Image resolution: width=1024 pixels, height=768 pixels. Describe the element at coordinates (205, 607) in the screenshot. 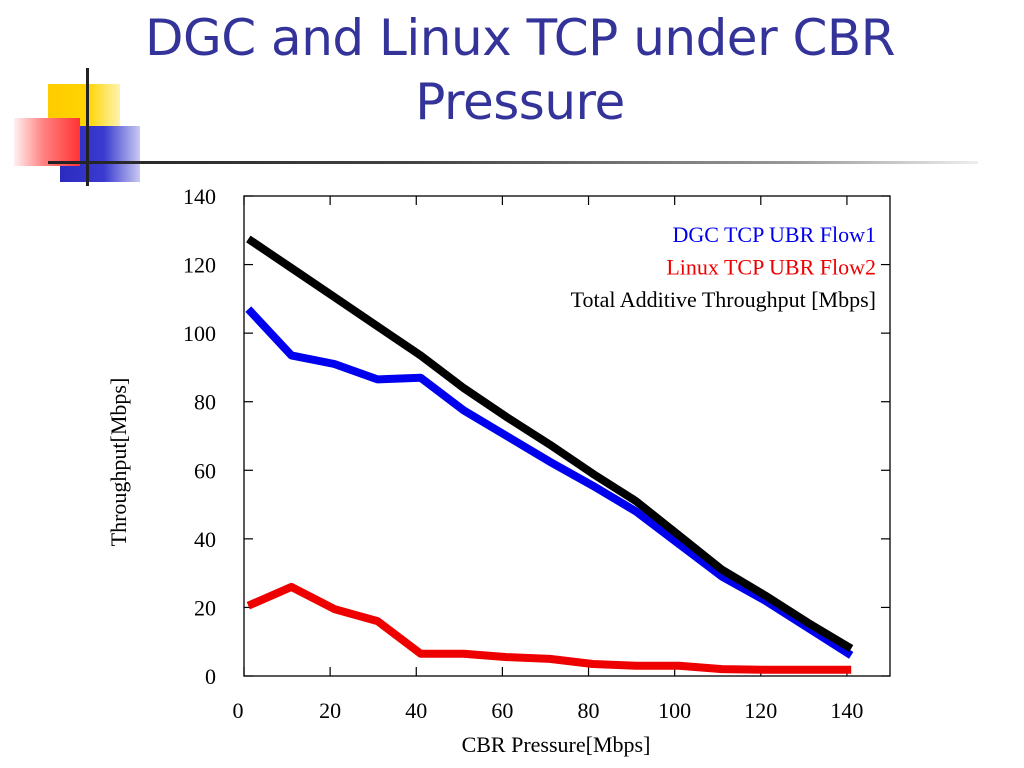

I see `y-tick-label: 20` at that location.